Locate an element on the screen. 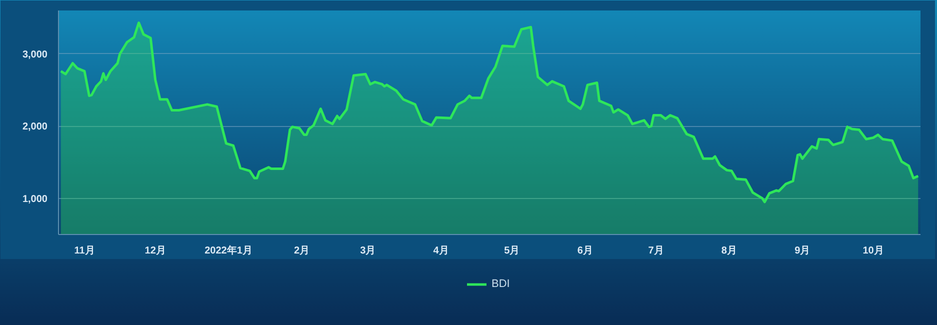 This screenshot has height=325, width=937. x-tick-label: 11月 is located at coordinates (84, 251).